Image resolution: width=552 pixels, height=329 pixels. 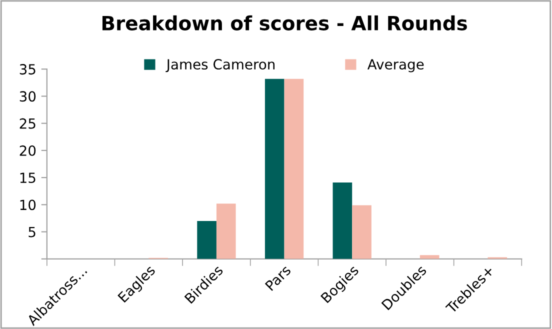 What do you see at coordinates (28, 69) in the screenshot?
I see `y-tick-label: 35` at bounding box center [28, 69].